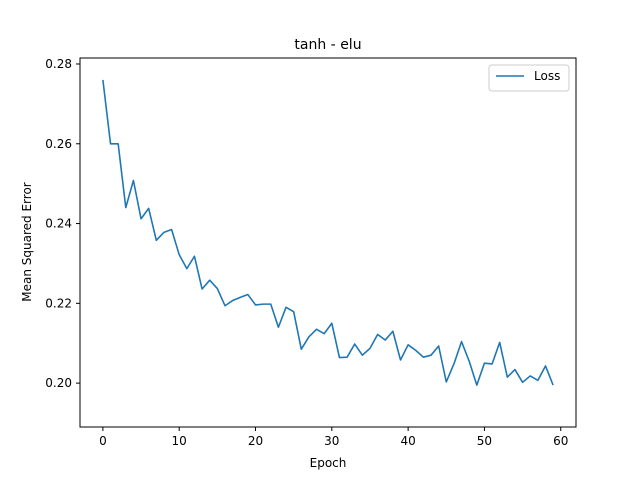 The height and width of the screenshot is (480, 640). What do you see at coordinates (103, 441) in the screenshot?
I see `x-tick-label: 0` at bounding box center [103, 441].